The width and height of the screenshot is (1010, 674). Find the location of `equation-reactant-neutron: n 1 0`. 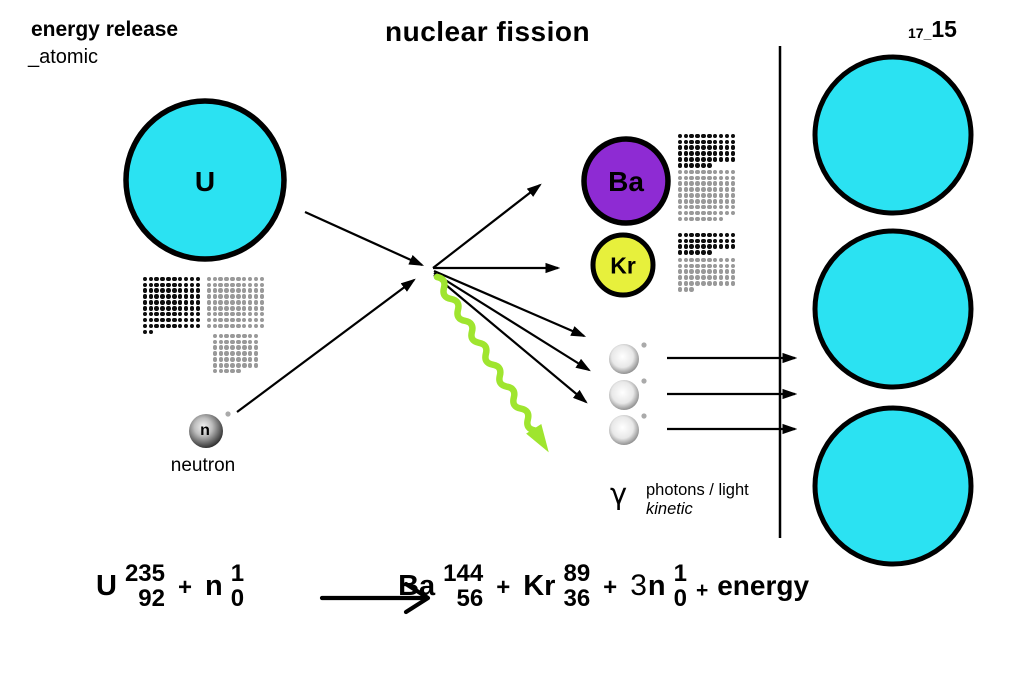

equation-reactant-neutron: n 1 0 is located at coordinates (225, 586).